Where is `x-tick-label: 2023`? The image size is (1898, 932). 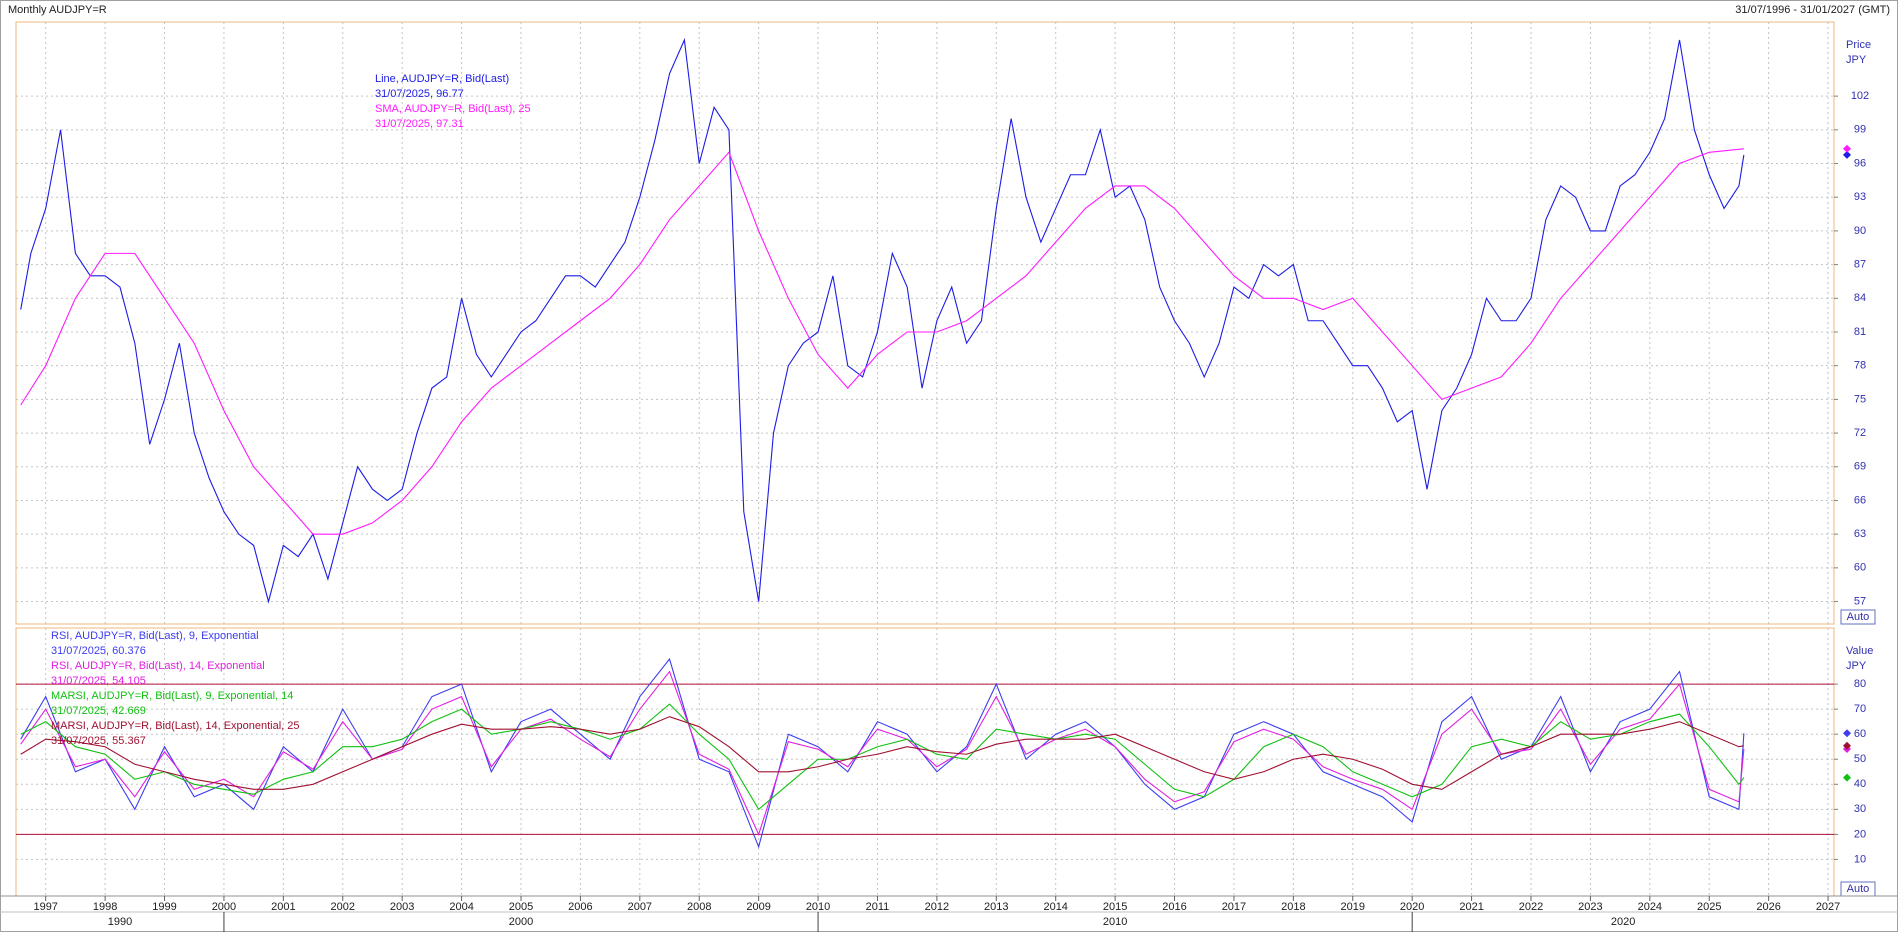
x-tick-label: 2023 is located at coordinates (1590, 907).